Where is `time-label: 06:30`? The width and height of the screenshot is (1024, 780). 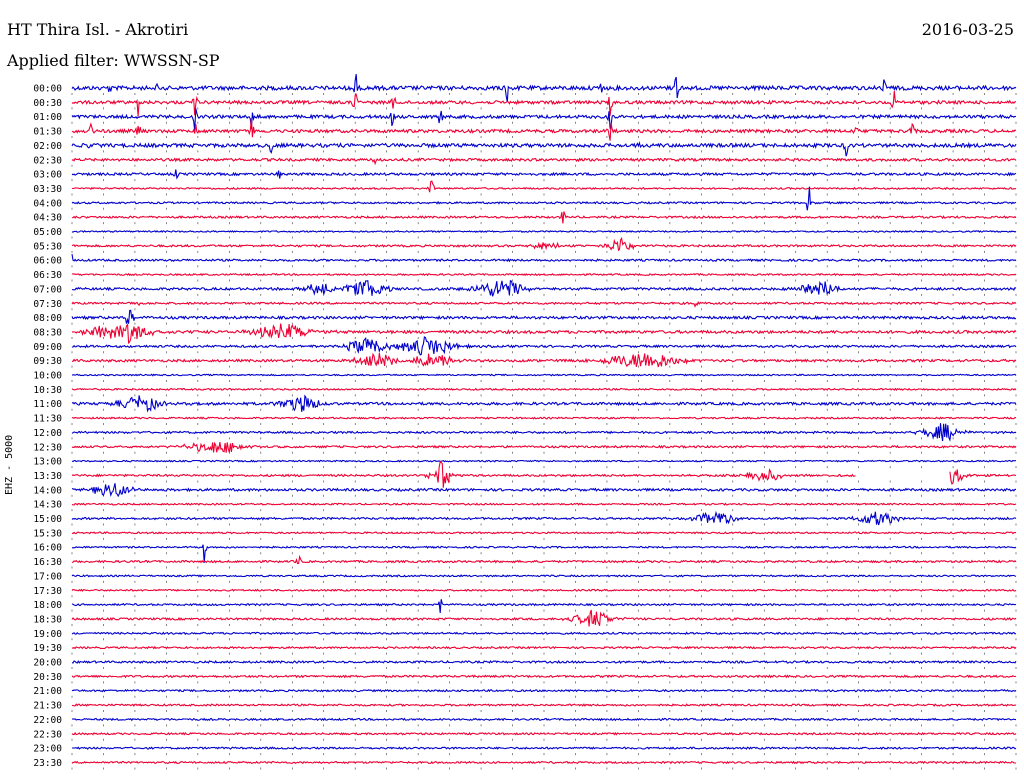
time-label: 06:30 is located at coordinates (47, 275).